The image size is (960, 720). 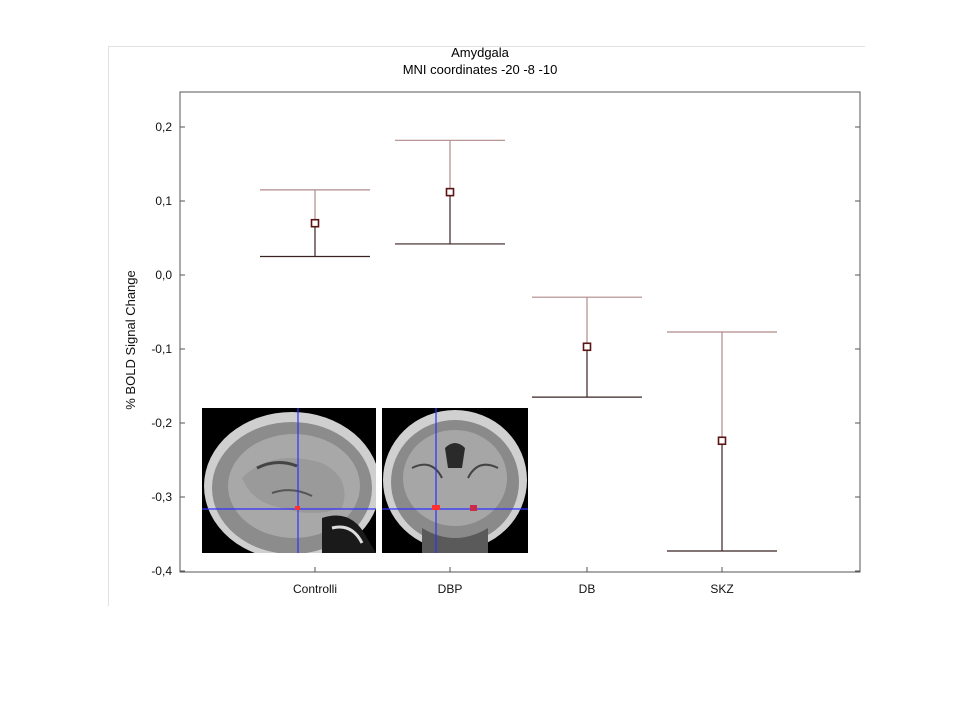 I want to click on x-category-label: DB, so click(x=587, y=589).